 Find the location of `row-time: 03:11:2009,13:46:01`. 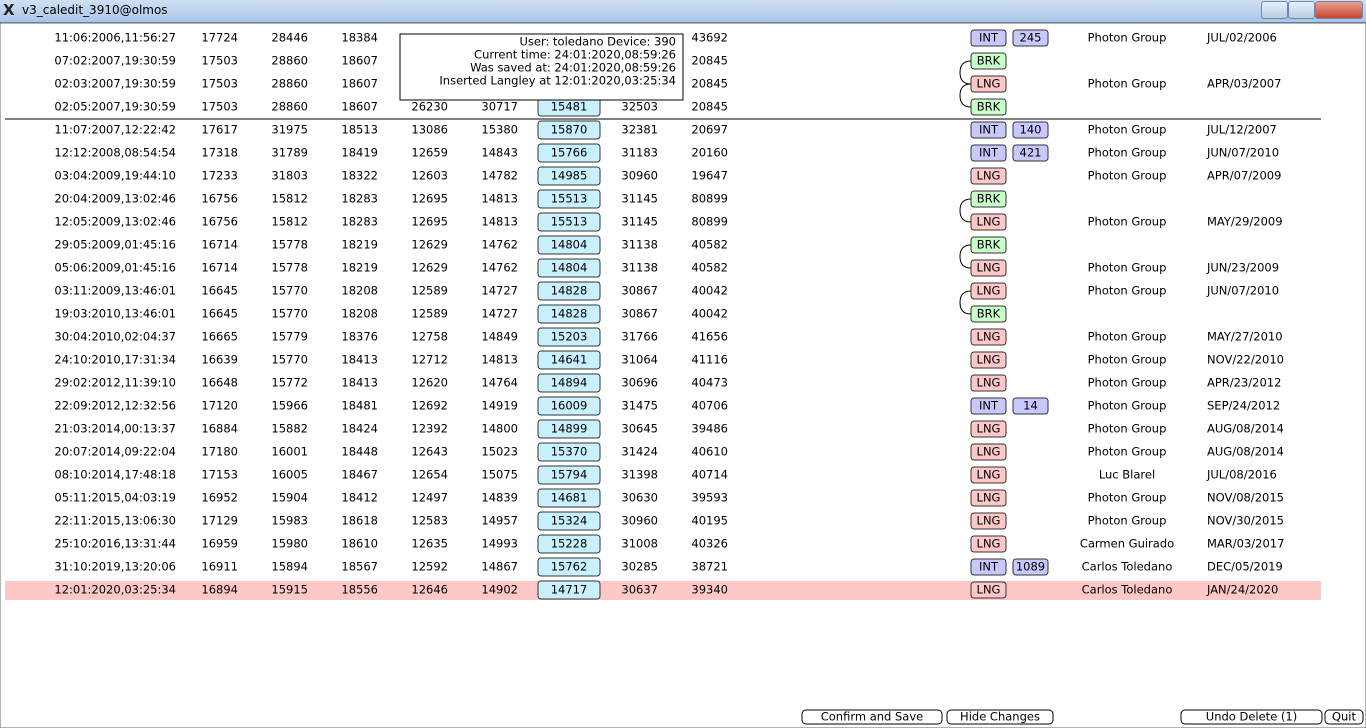

row-time: 03:11:2009,13:46:01 is located at coordinates (115, 291).